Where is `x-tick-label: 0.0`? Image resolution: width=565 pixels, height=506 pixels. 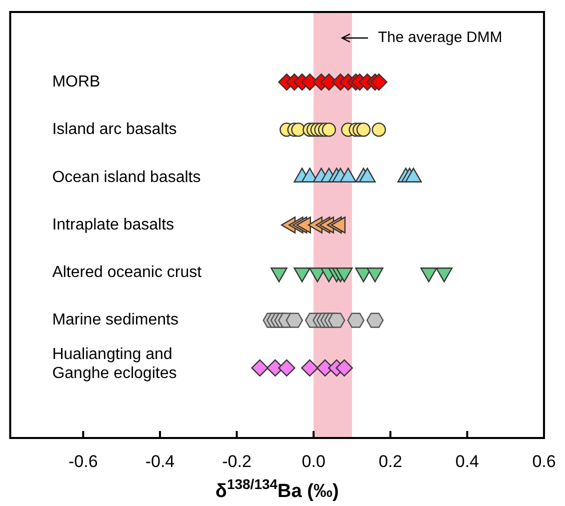
x-tick-label: 0.0 is located at coordinates (314, 461).